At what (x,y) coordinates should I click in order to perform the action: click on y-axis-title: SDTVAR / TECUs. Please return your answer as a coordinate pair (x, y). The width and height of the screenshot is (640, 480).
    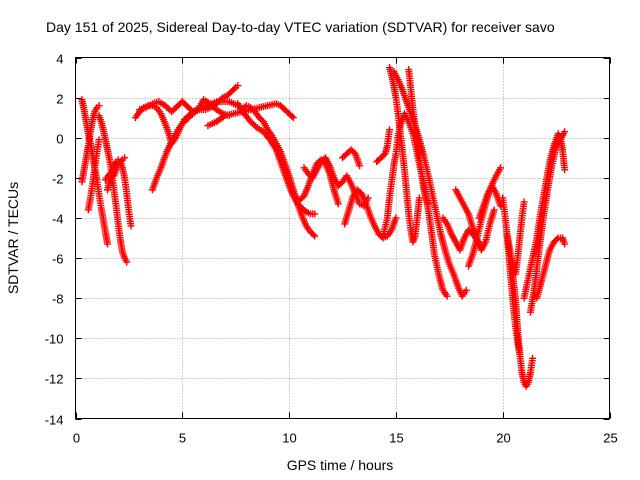
    Looking at the image, I should click on (13, 238).